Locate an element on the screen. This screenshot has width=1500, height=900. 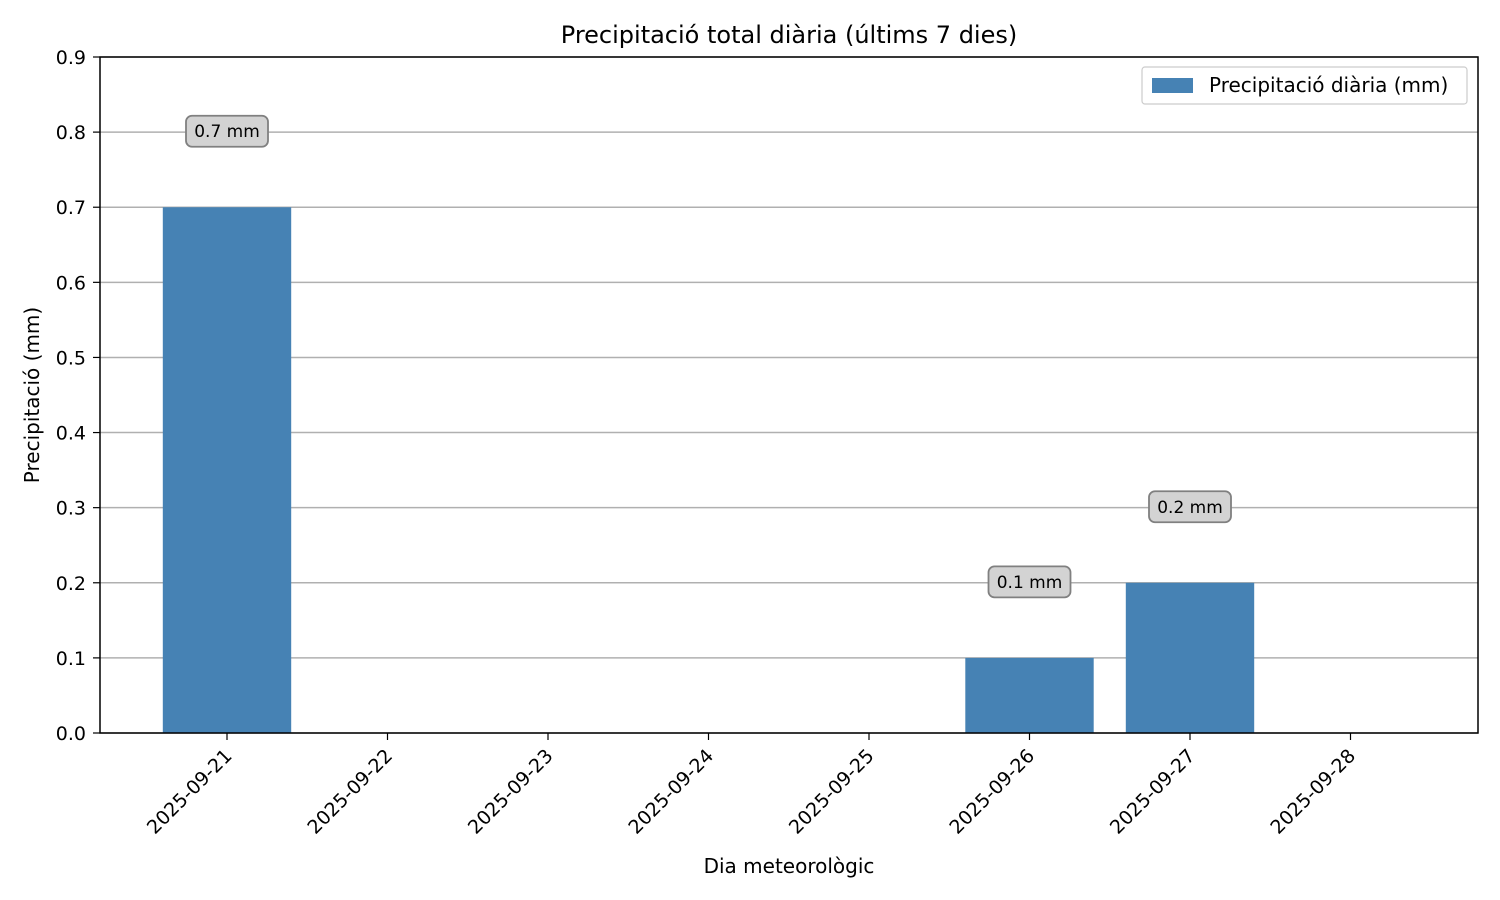
y-tick-label: 0.9 is located at coordinates (71, 58).